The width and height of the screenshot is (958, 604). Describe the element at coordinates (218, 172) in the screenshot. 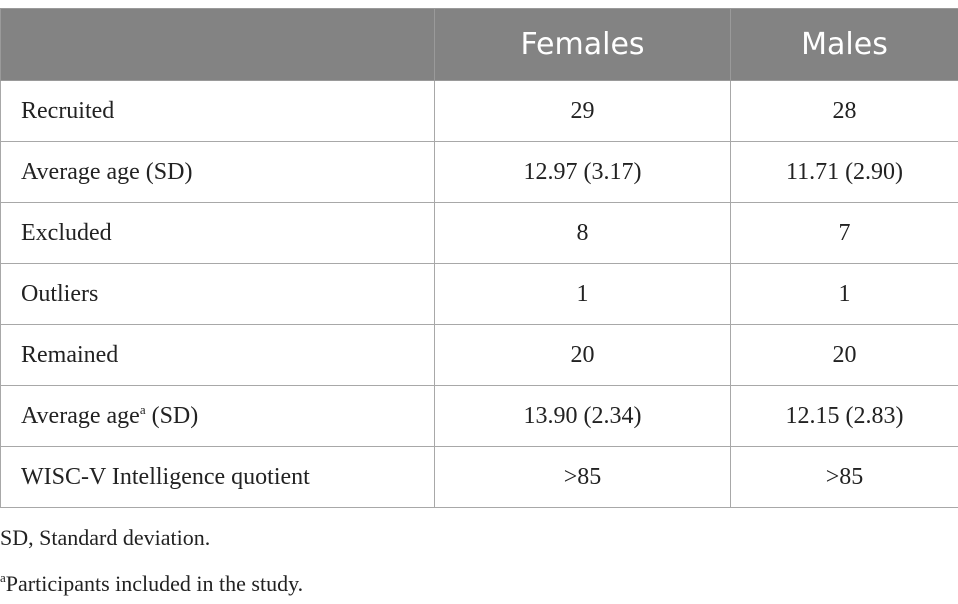

I see `row-label: Average age (SD)` at that location.